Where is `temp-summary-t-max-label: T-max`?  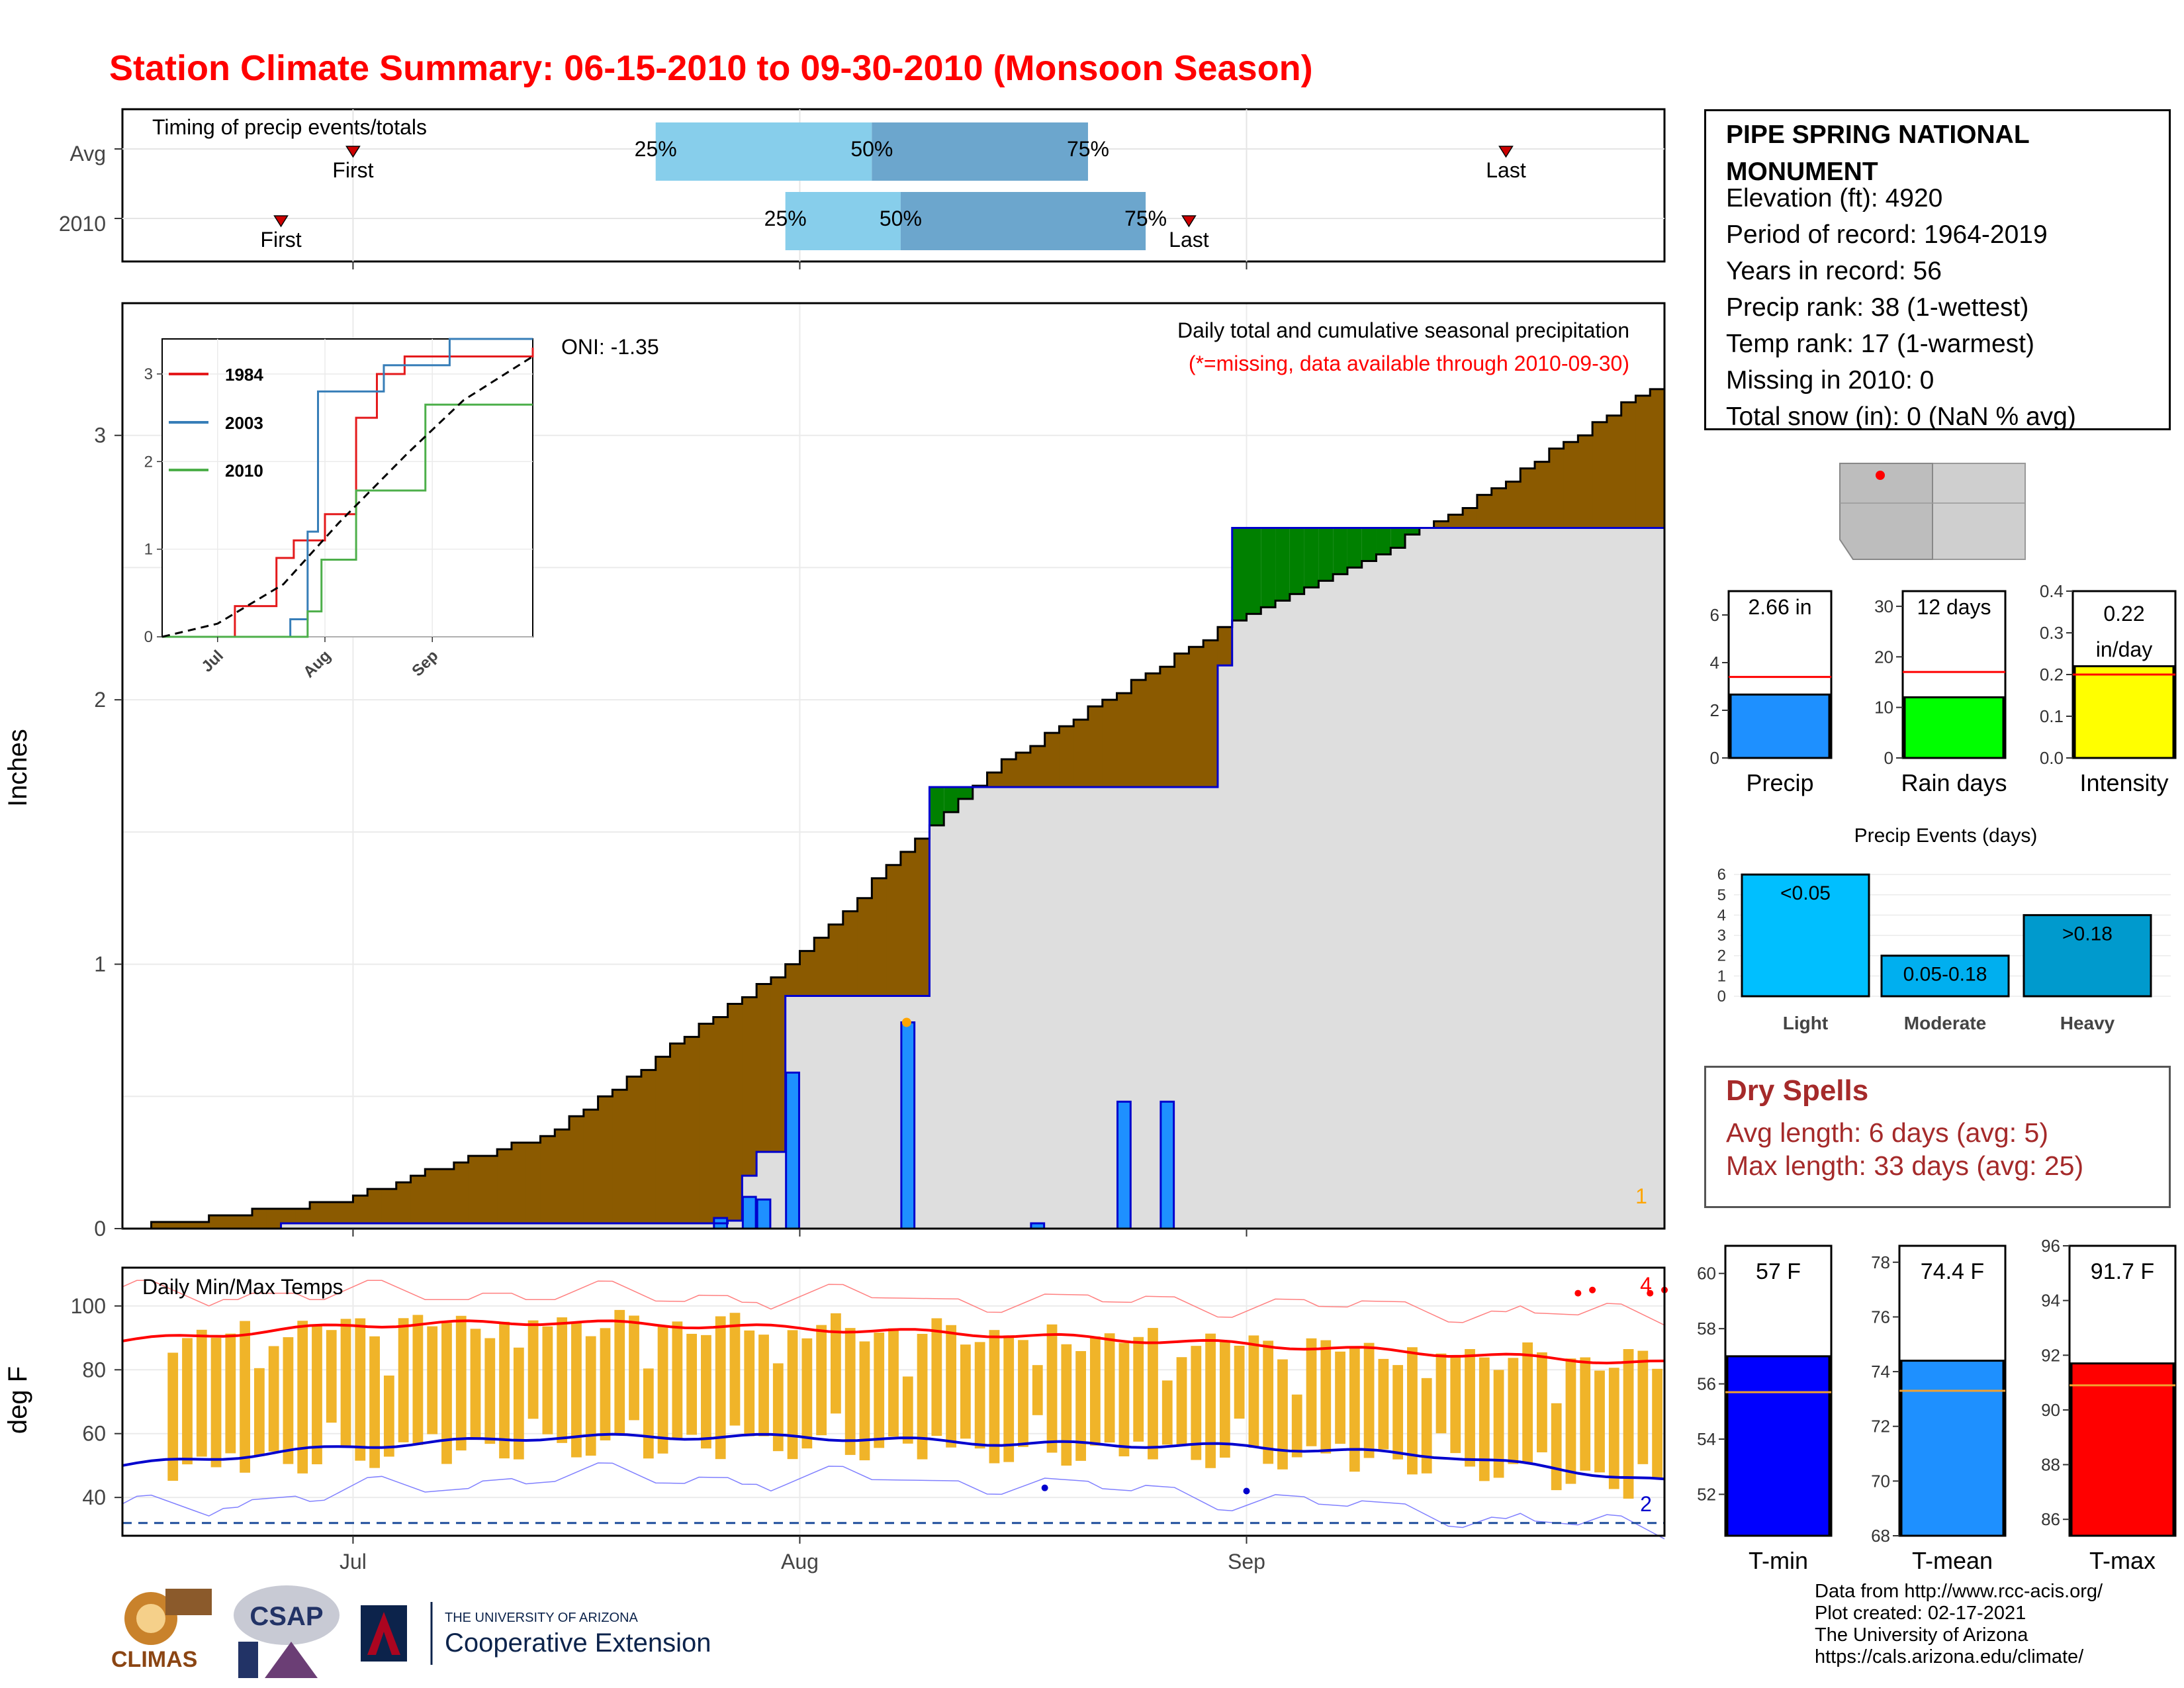
temp-summary-t-max-label: T-max is located at coordinates (2122, 1560).